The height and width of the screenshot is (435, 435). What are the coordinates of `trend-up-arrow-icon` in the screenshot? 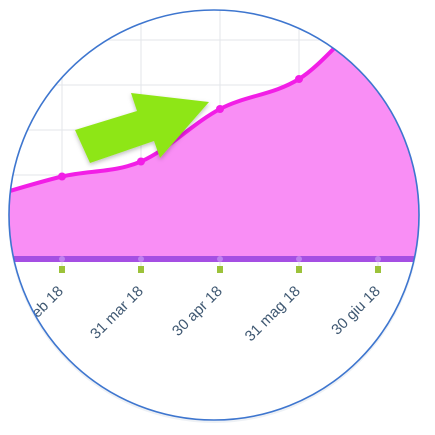 It's located at (142, 128).